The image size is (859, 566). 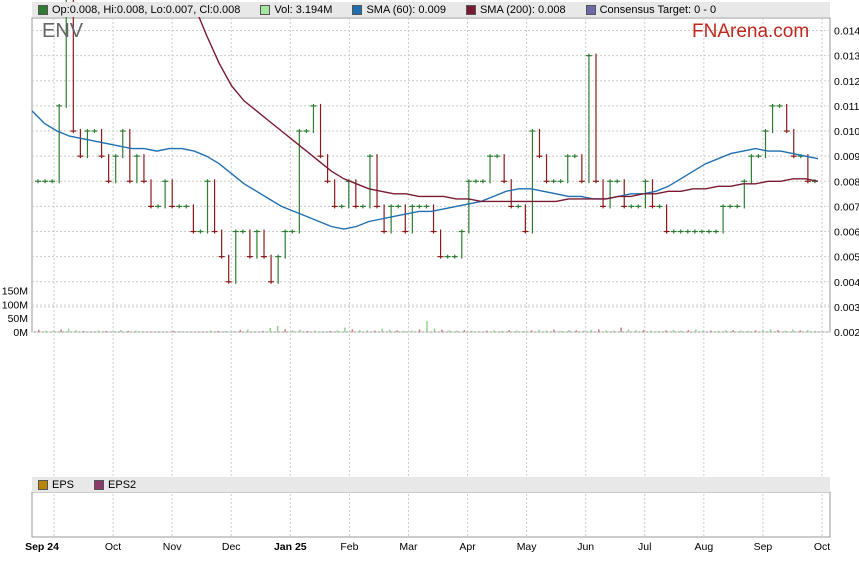 I want to click on legend-item-2: SMA (60): 0.009, so click(x=399, y=10).